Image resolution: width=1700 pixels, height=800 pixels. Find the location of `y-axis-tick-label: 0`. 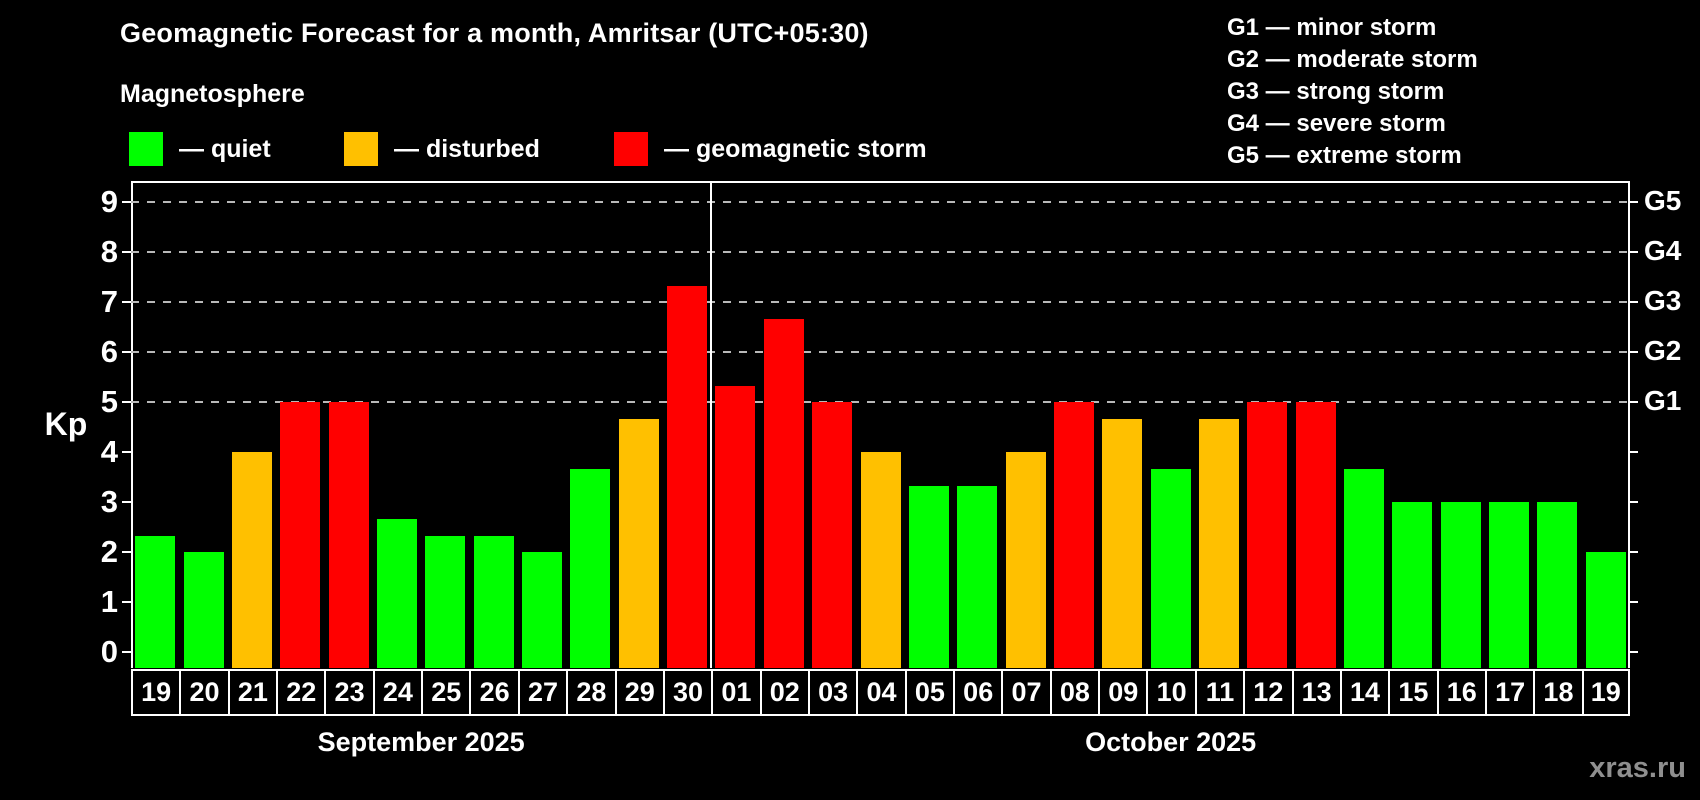

y-axis-tick-label: 0 is located at coordinates (109, 651).